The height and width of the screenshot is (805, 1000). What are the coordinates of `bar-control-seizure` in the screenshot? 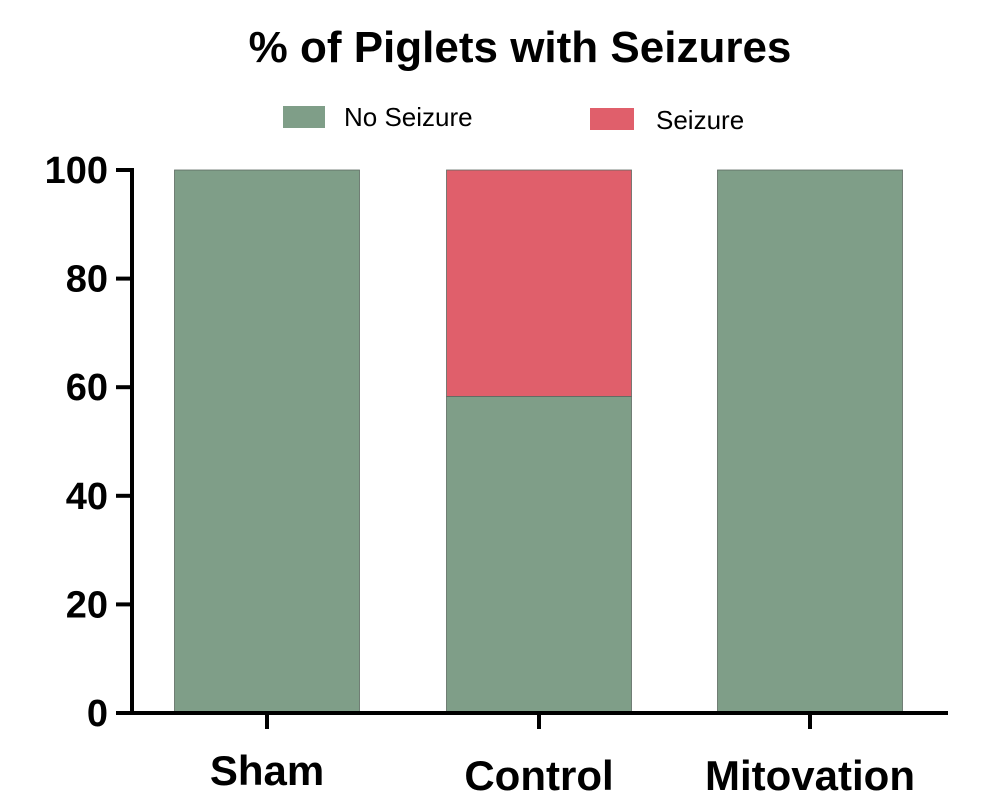 It's located at (539, 283).